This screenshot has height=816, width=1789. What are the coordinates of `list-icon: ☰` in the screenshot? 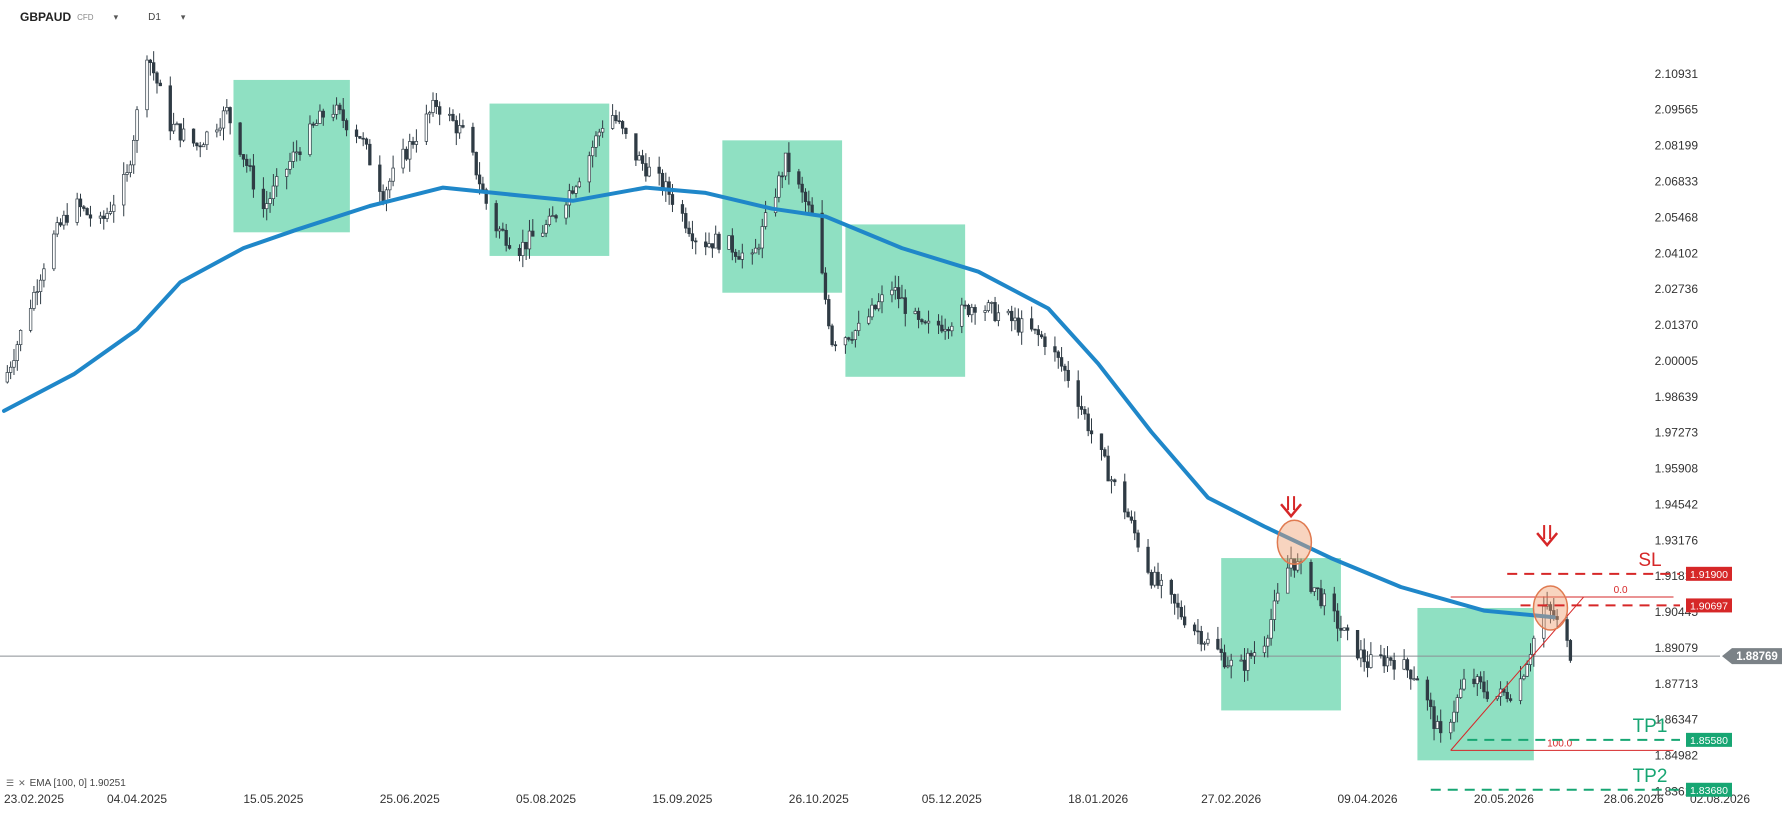 It's located at (10, 783).